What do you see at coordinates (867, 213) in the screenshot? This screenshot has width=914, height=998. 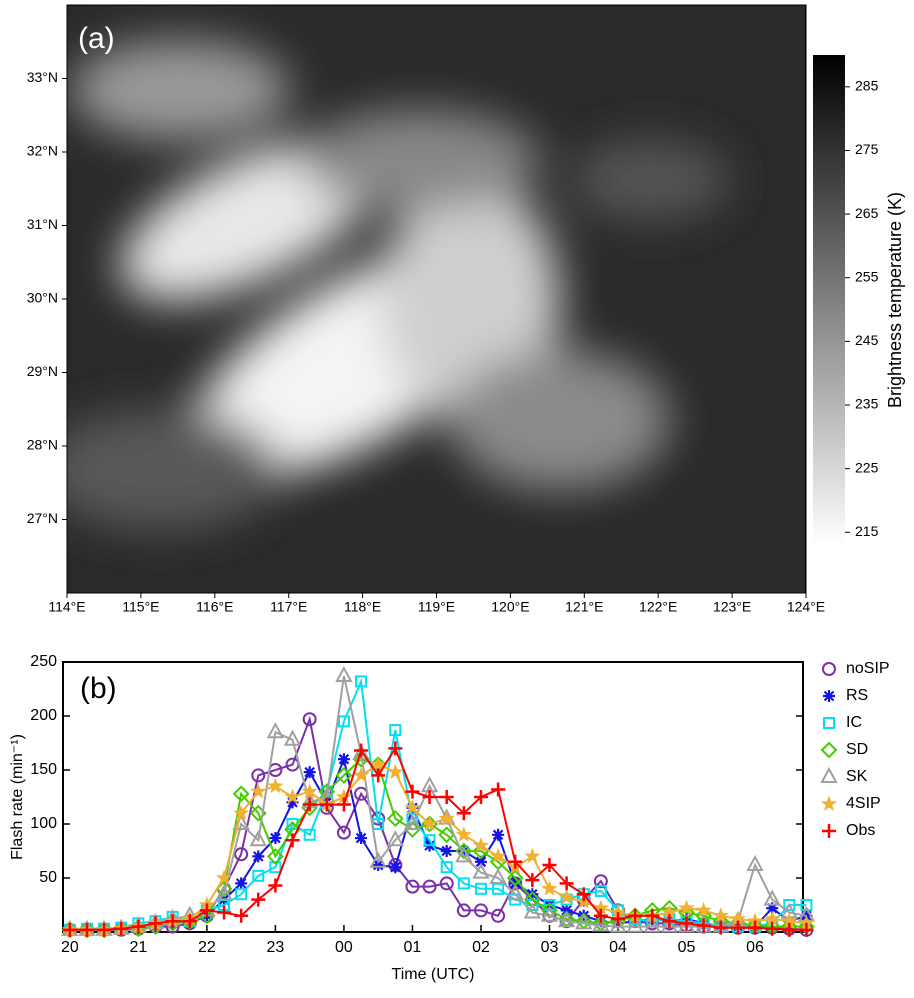 I see `colorbar-tick-label: 265` at bounding box center [867, 213].